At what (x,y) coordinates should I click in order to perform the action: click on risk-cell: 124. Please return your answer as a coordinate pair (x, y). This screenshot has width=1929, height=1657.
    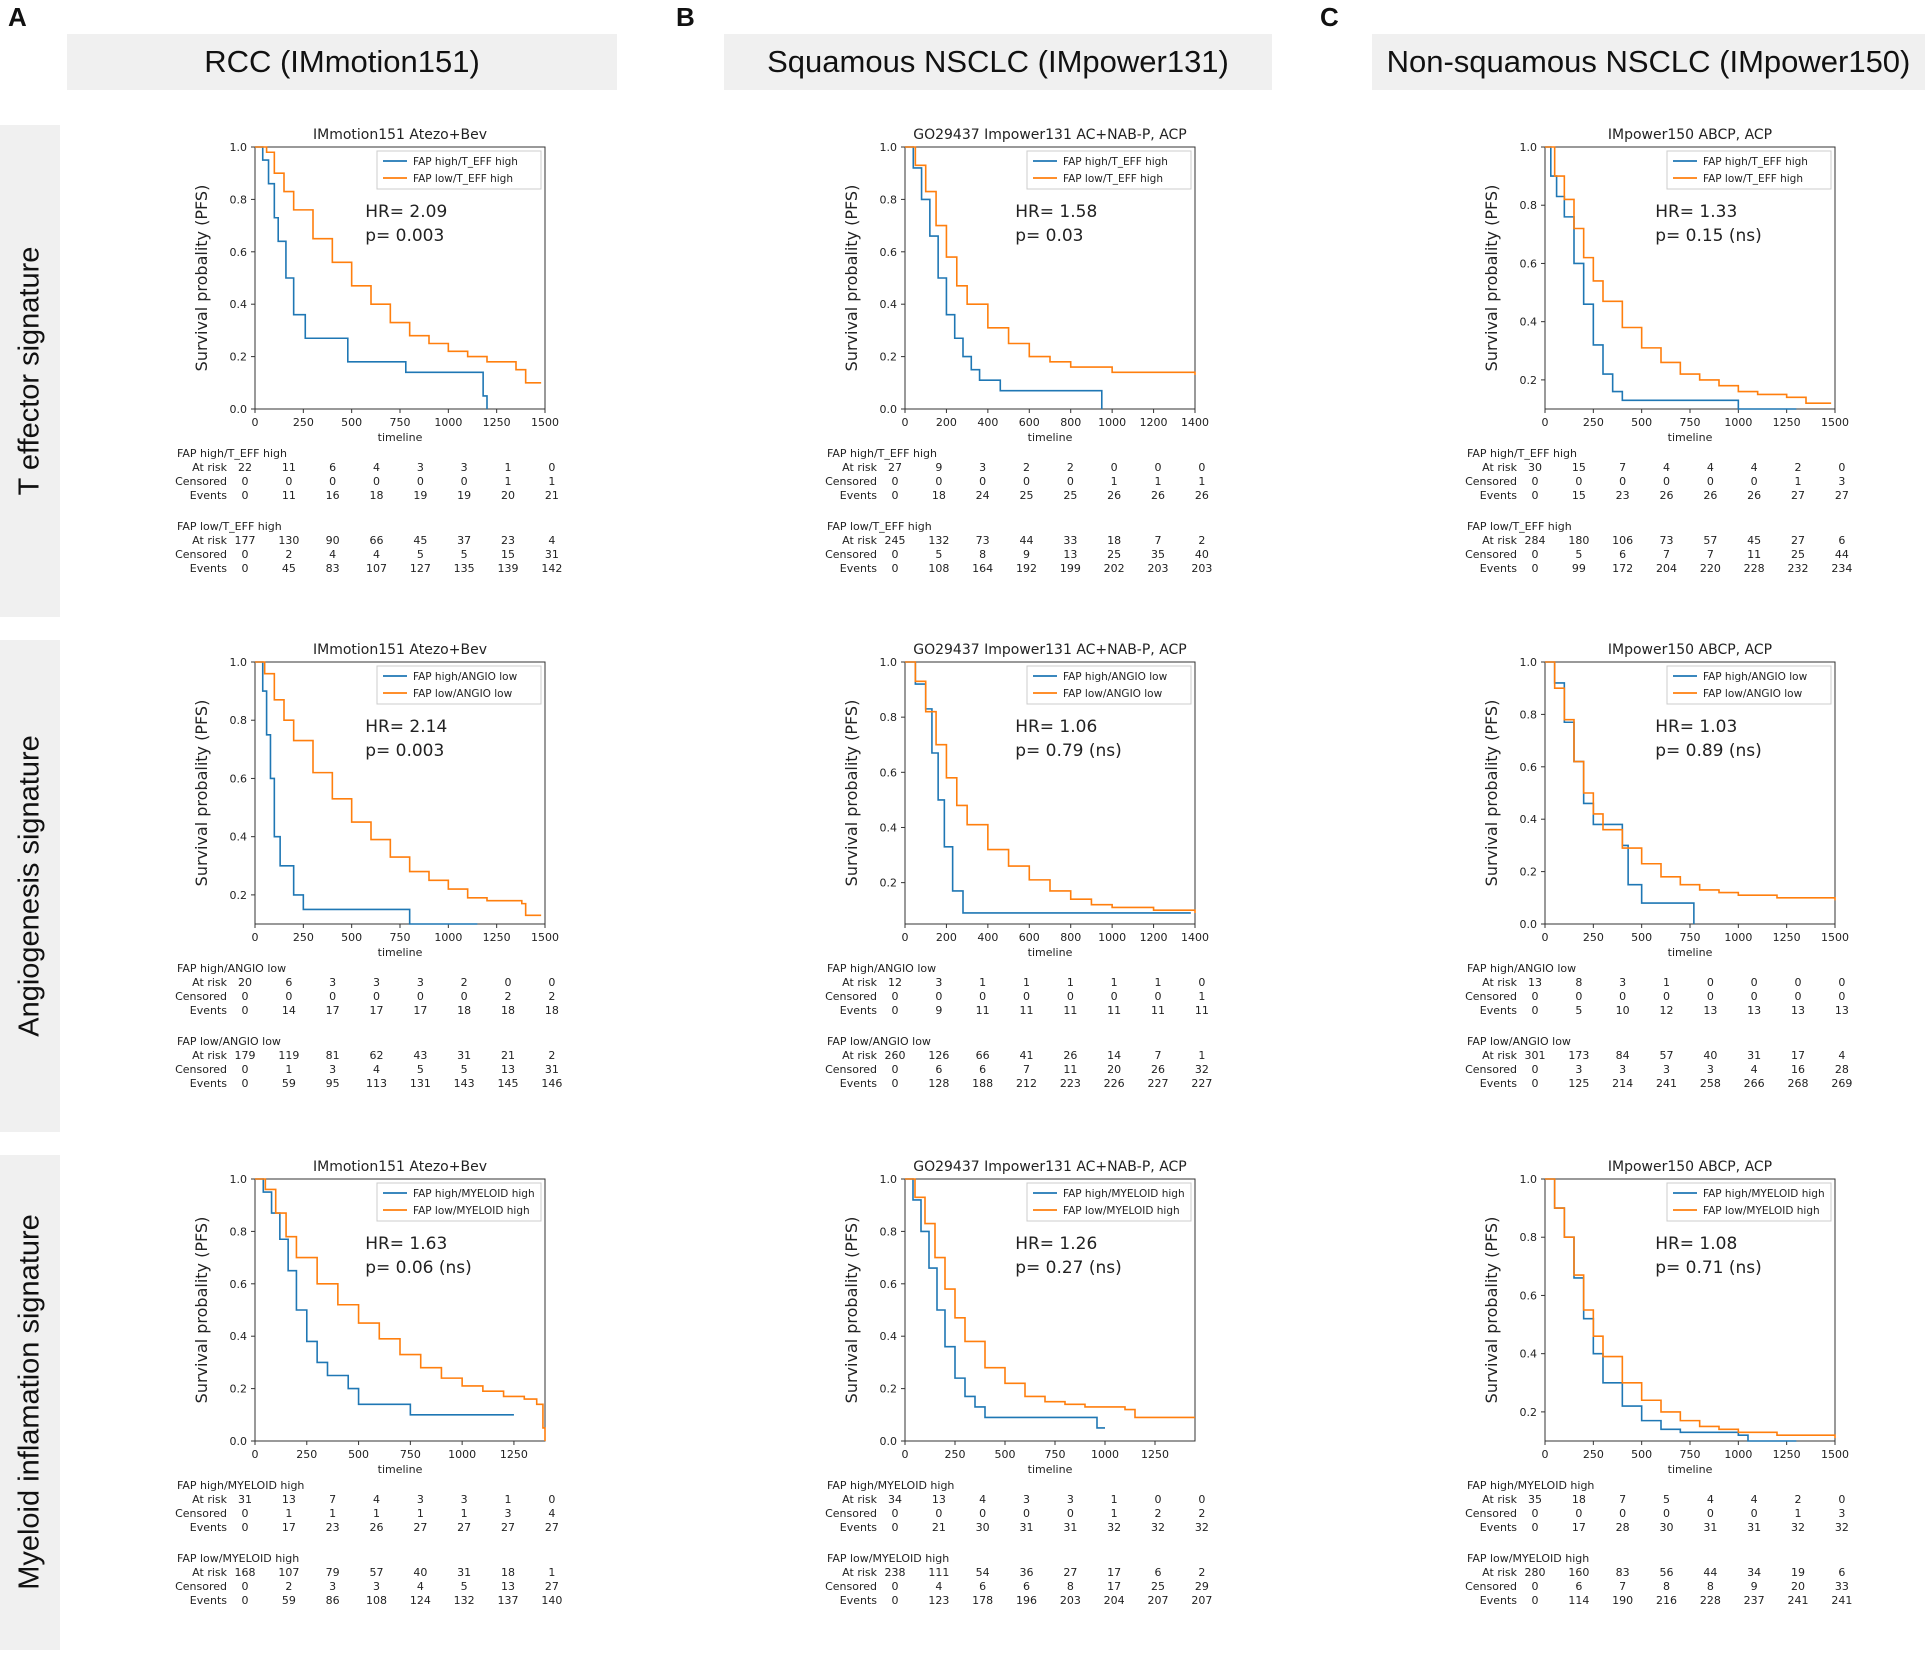
    Looking at the image, I should click on (420, 1600).